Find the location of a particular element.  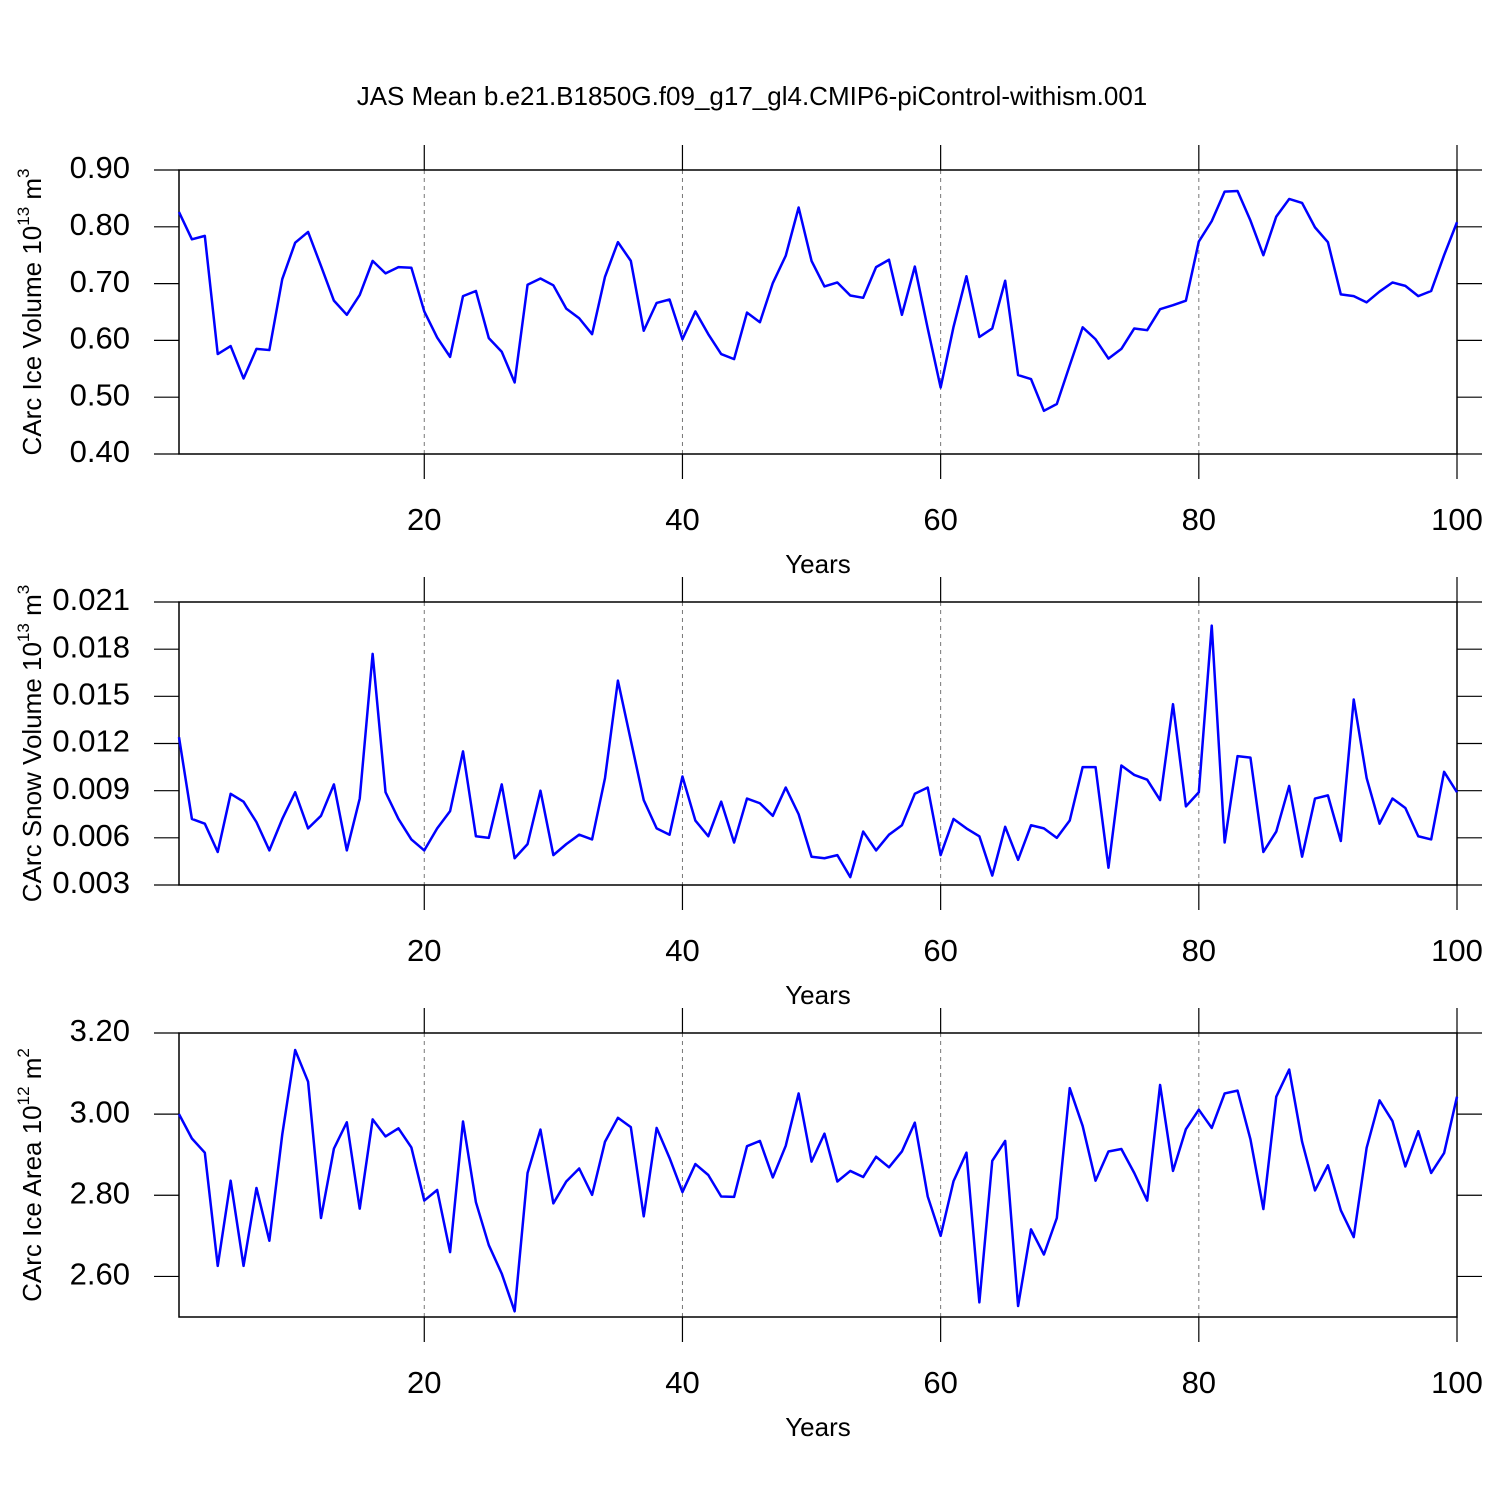

y-tick-label: 0.021 is located at coordinates (91, 599).